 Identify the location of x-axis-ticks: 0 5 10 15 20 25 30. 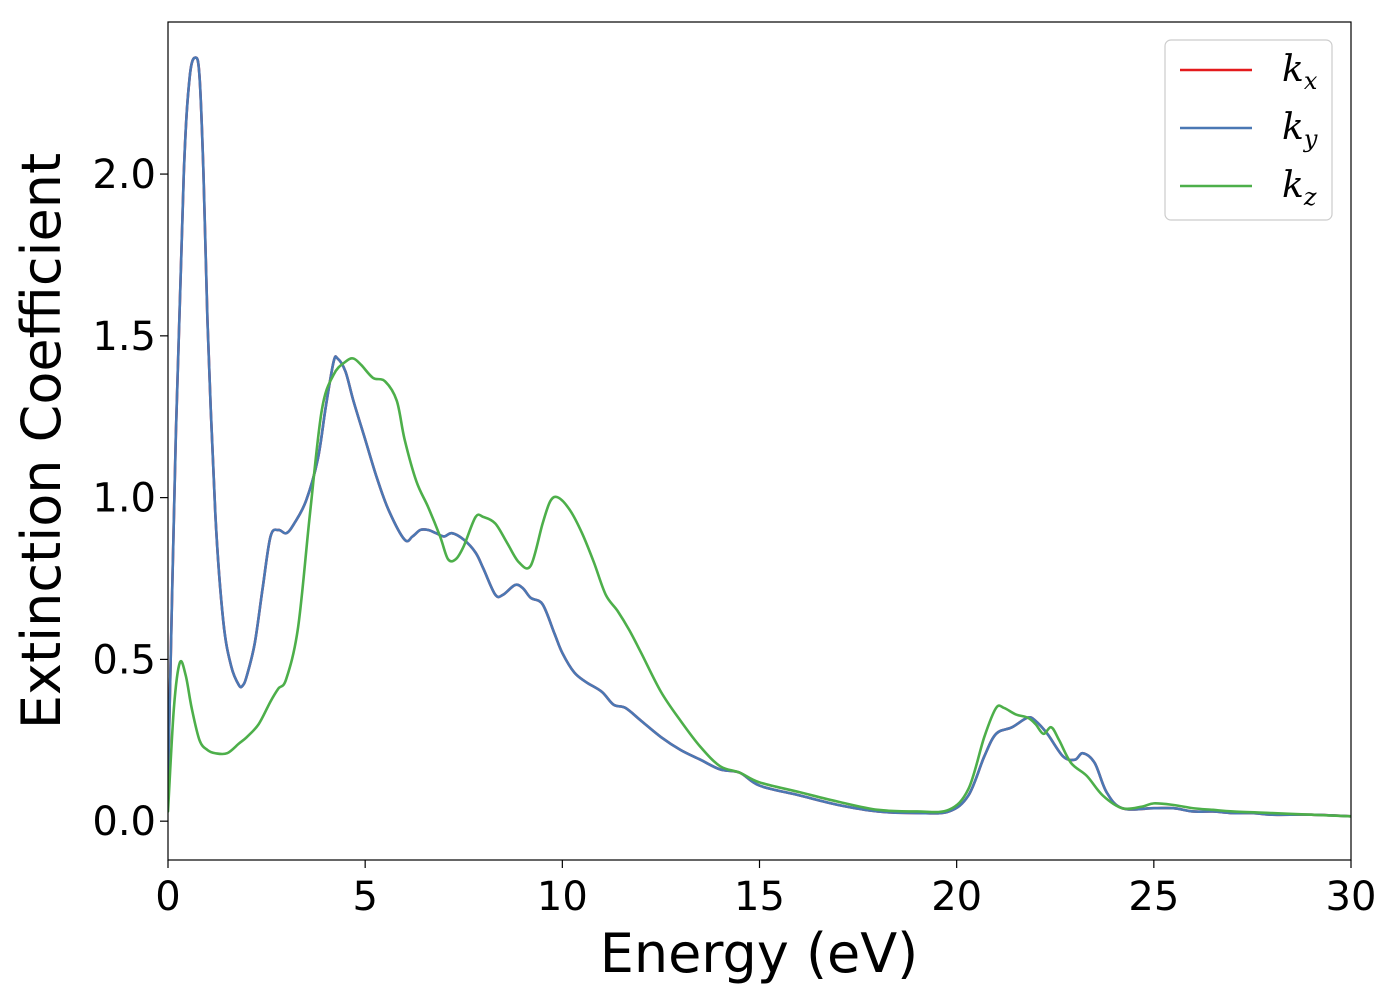
(765, 890).